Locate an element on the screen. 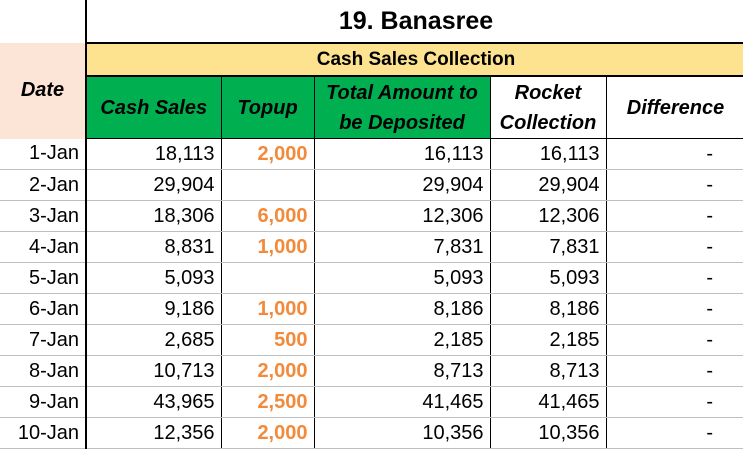 This screenshot has height=449, width=743. date-cell: 4-Jan is located at coordinates (43, 247).